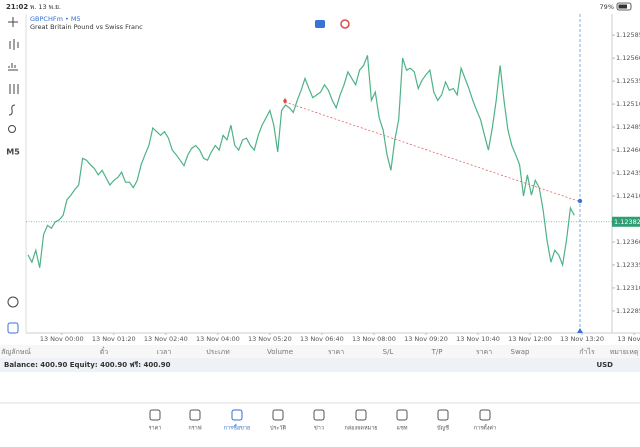 The width and height of the screenshot is (640, 447). I want to click on column-header: Volume, so click(280, 352).